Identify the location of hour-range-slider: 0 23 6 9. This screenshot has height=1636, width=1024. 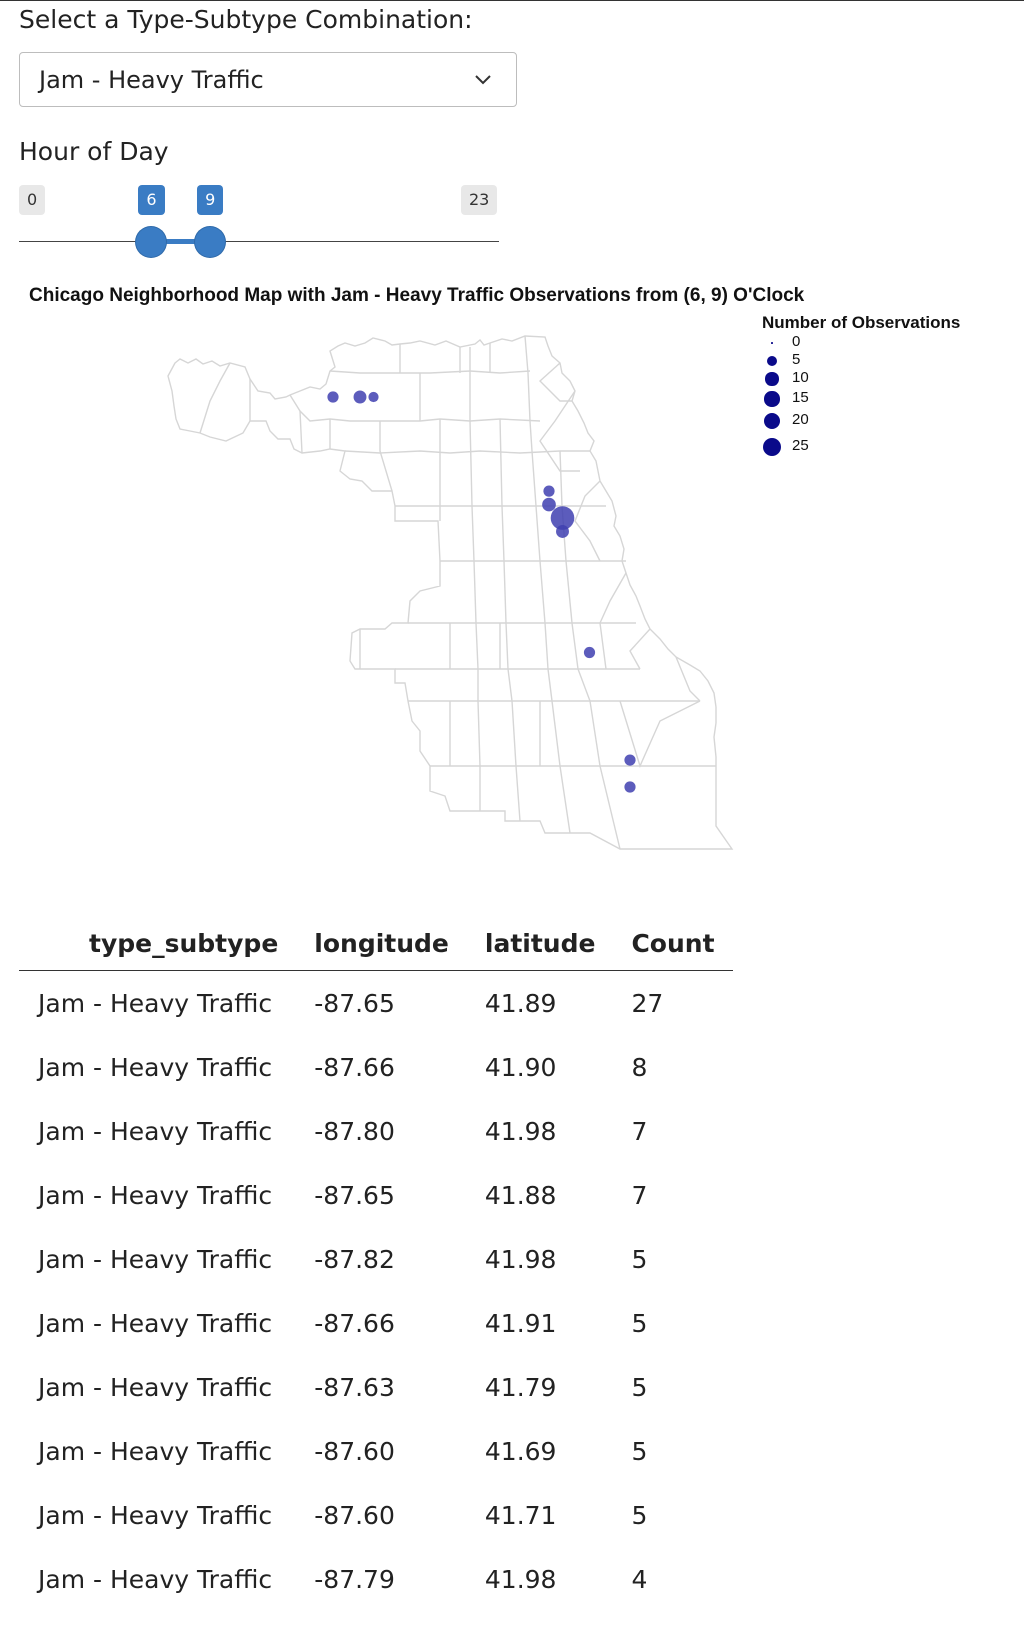
(259, 221).